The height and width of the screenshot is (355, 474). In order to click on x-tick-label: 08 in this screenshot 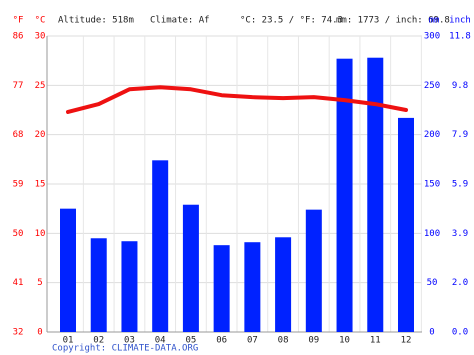, I will do `click(283, 341)`.